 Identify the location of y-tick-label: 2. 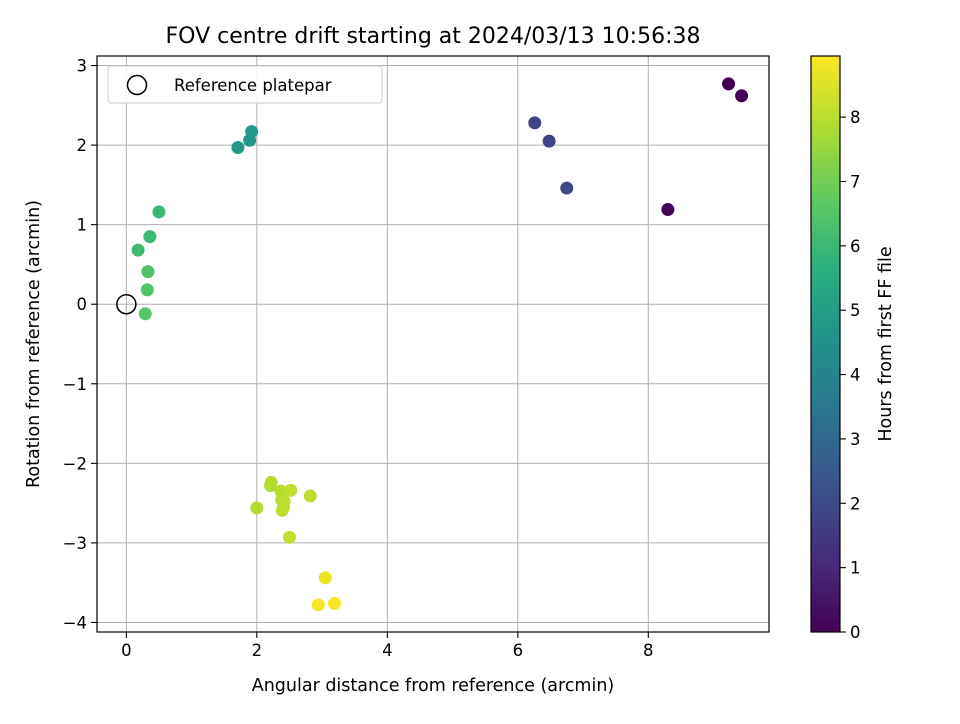
(82, 145).